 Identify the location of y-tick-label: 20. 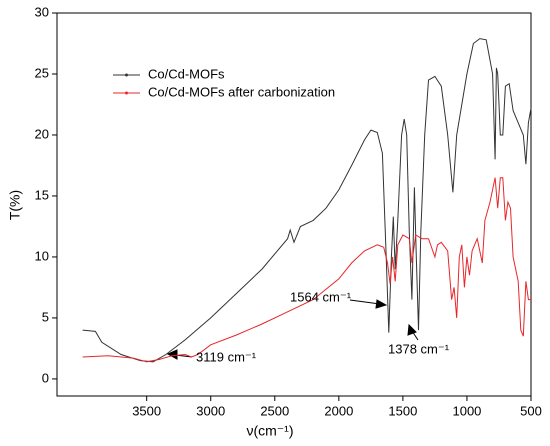
(42, 133).